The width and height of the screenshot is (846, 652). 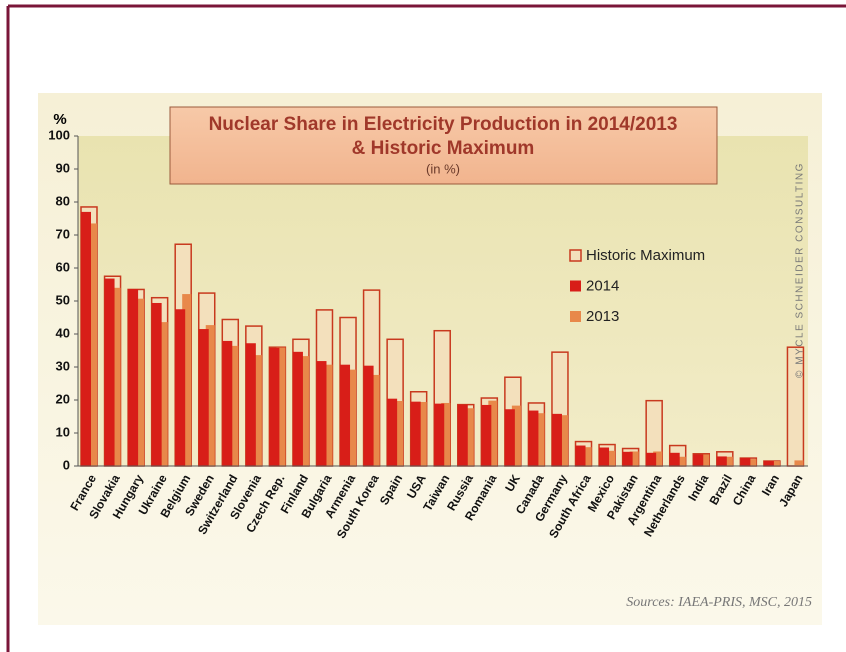 What do you see at coordinates (59, 134) in the screenshot?
I see `y-tick-label: 100` at bounding box center [59, 134].